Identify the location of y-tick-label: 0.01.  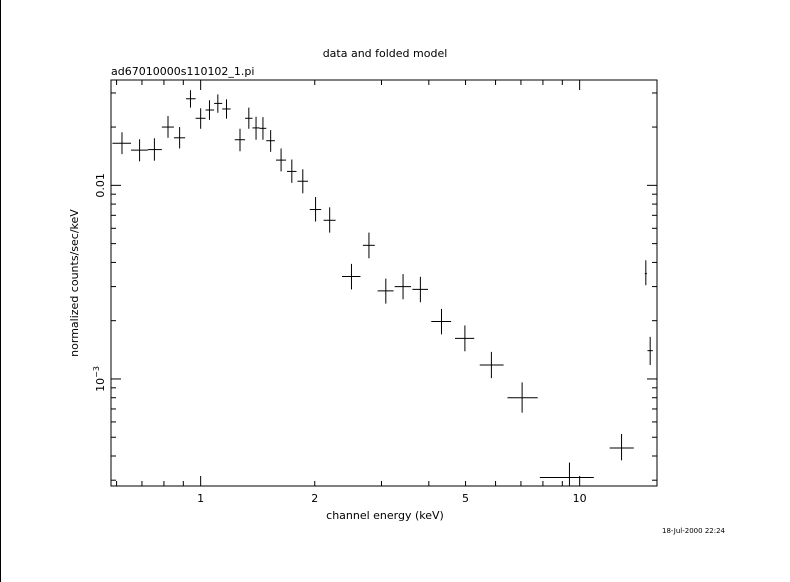
(100, 185).